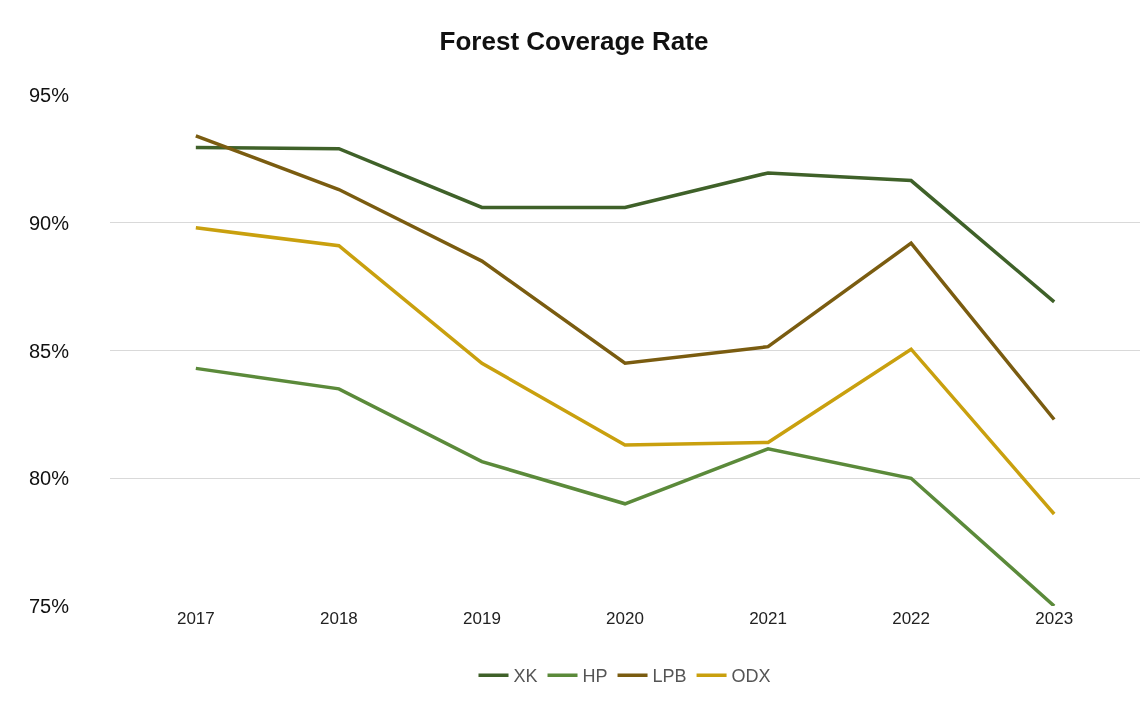  What do you see at coordinates (911, 618) in the screenshot?
I see `x-tick-label: 2022` at bounding box center [911, 618].